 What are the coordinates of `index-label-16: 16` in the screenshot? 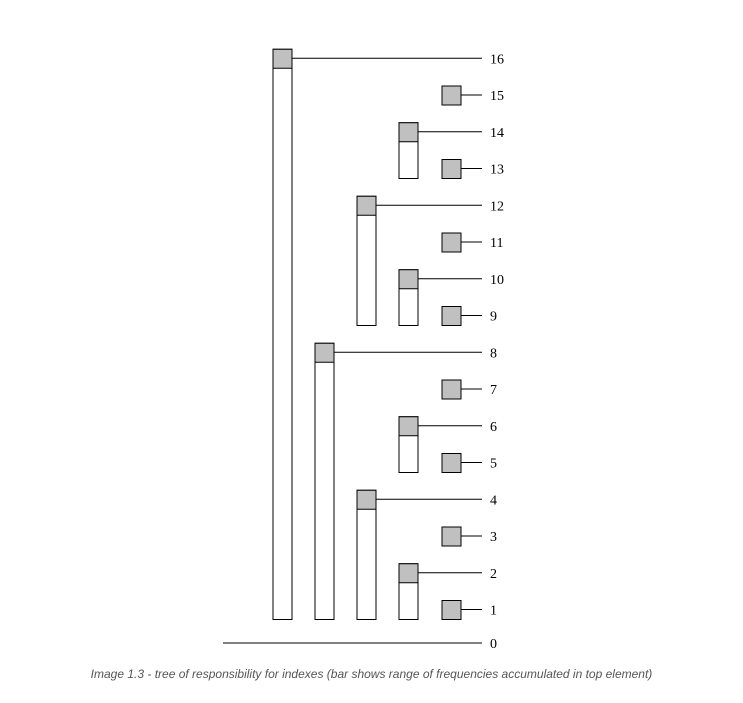 It's located at (497, 59).